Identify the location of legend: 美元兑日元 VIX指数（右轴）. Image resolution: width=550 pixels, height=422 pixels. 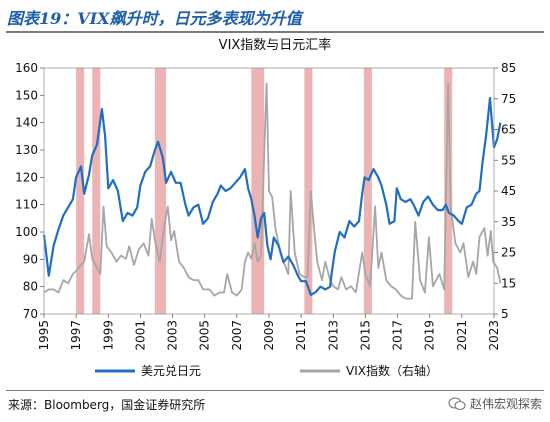
(266, 370).